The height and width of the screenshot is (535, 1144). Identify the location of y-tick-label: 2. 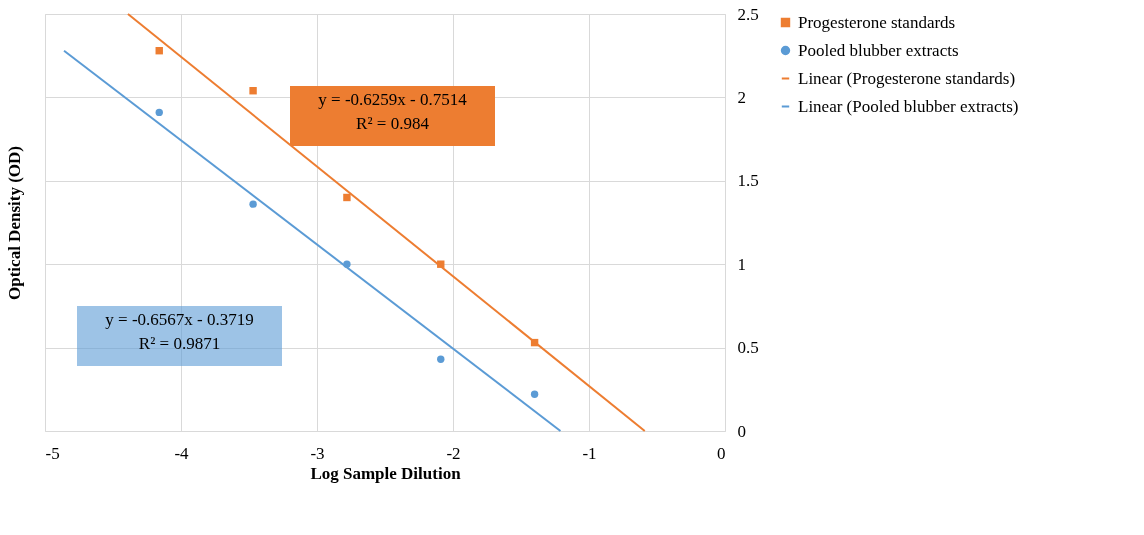
(741, 97).